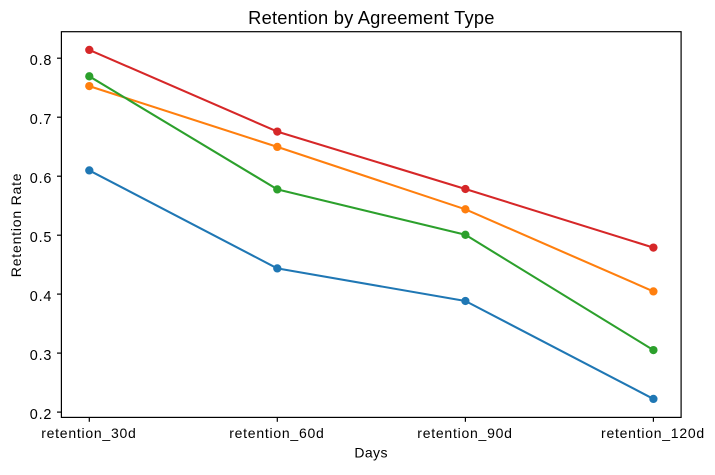  I want to click on svg-text: Retention by Agreement Type, so click(371, 17).